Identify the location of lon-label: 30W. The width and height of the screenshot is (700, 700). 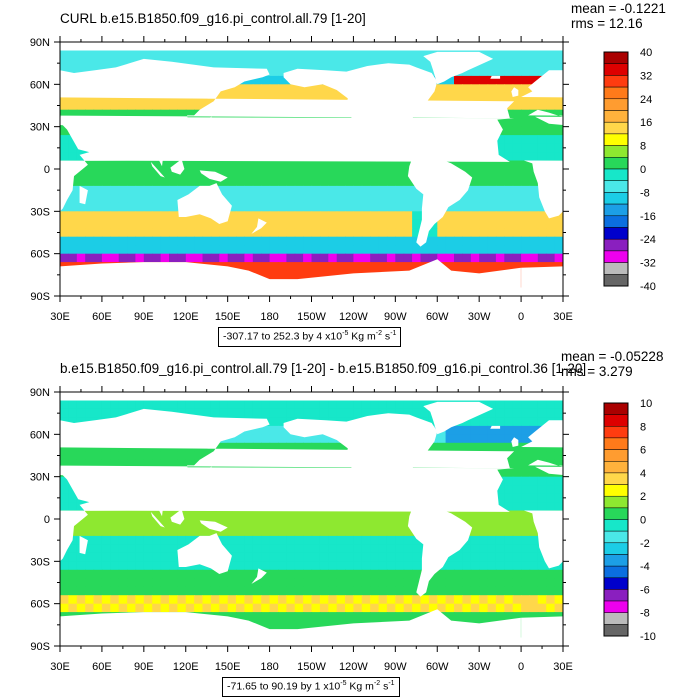
(479, 667).